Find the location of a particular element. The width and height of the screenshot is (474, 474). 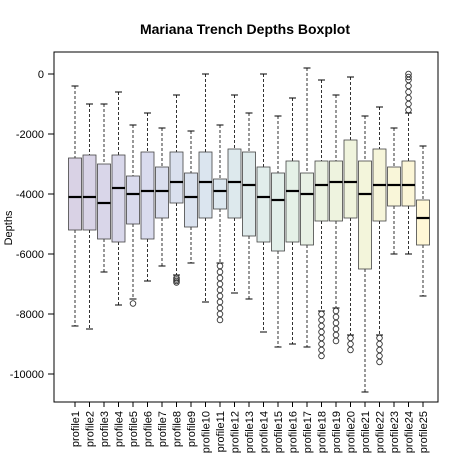

box-profile7 is located at coordinates (162, 197).